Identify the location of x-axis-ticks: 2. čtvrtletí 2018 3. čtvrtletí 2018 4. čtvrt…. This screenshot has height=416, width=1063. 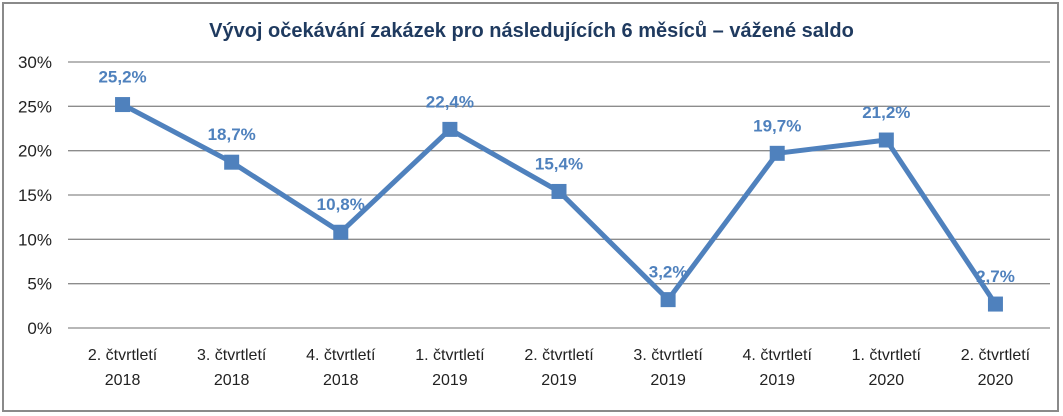
(559, 368).